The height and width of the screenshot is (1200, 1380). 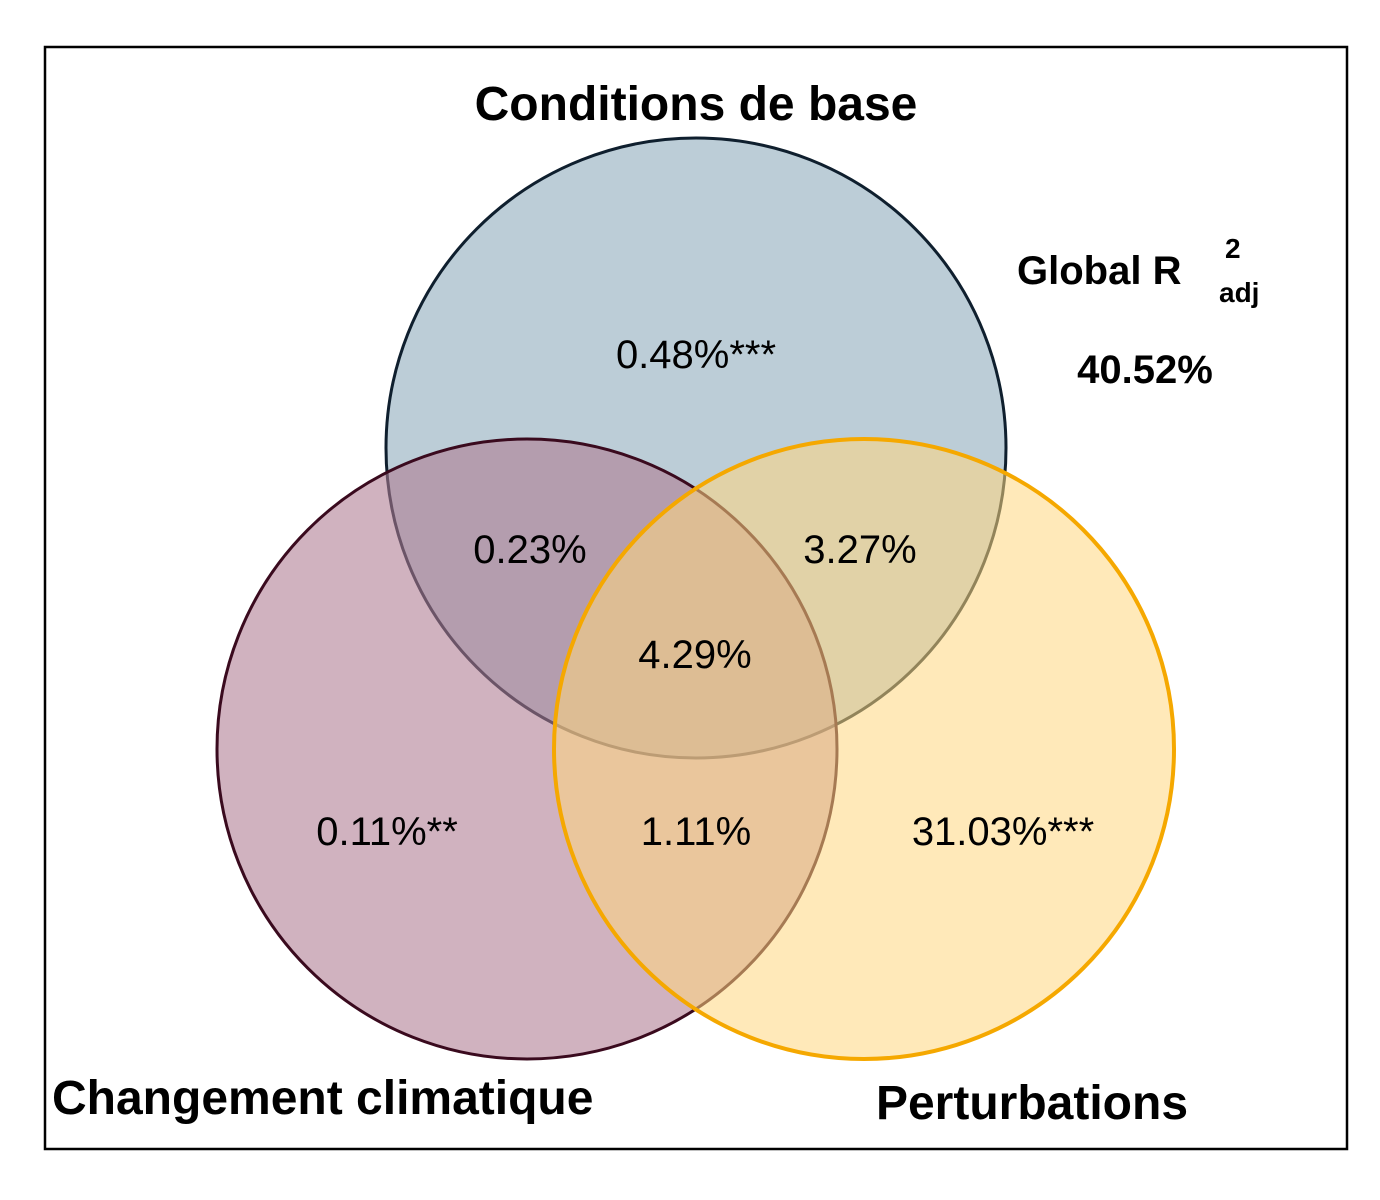 I want to click on region-all-three: 4.29%, so click(x=694, y=655).